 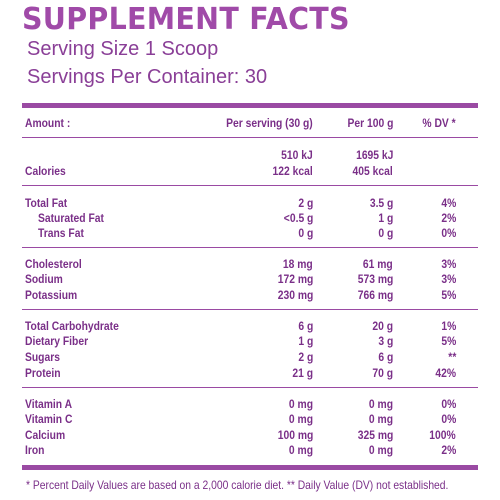 I want to click on nutrient-per-serving: 1 g, so click(x=305, y=341).